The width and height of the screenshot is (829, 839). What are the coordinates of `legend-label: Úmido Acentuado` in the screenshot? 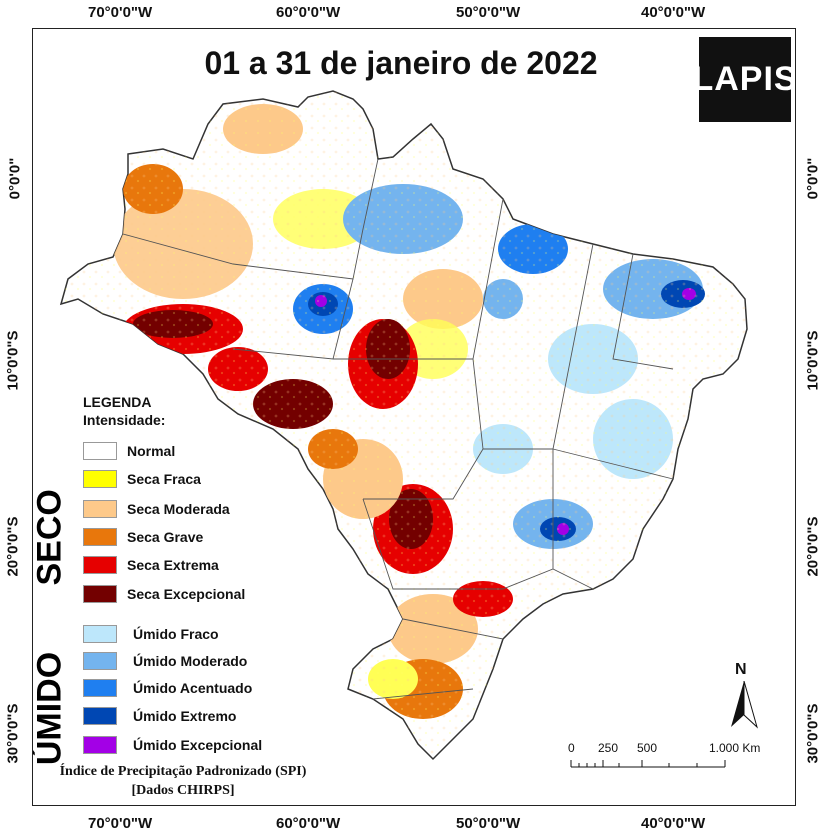 It's located at (193, 688).